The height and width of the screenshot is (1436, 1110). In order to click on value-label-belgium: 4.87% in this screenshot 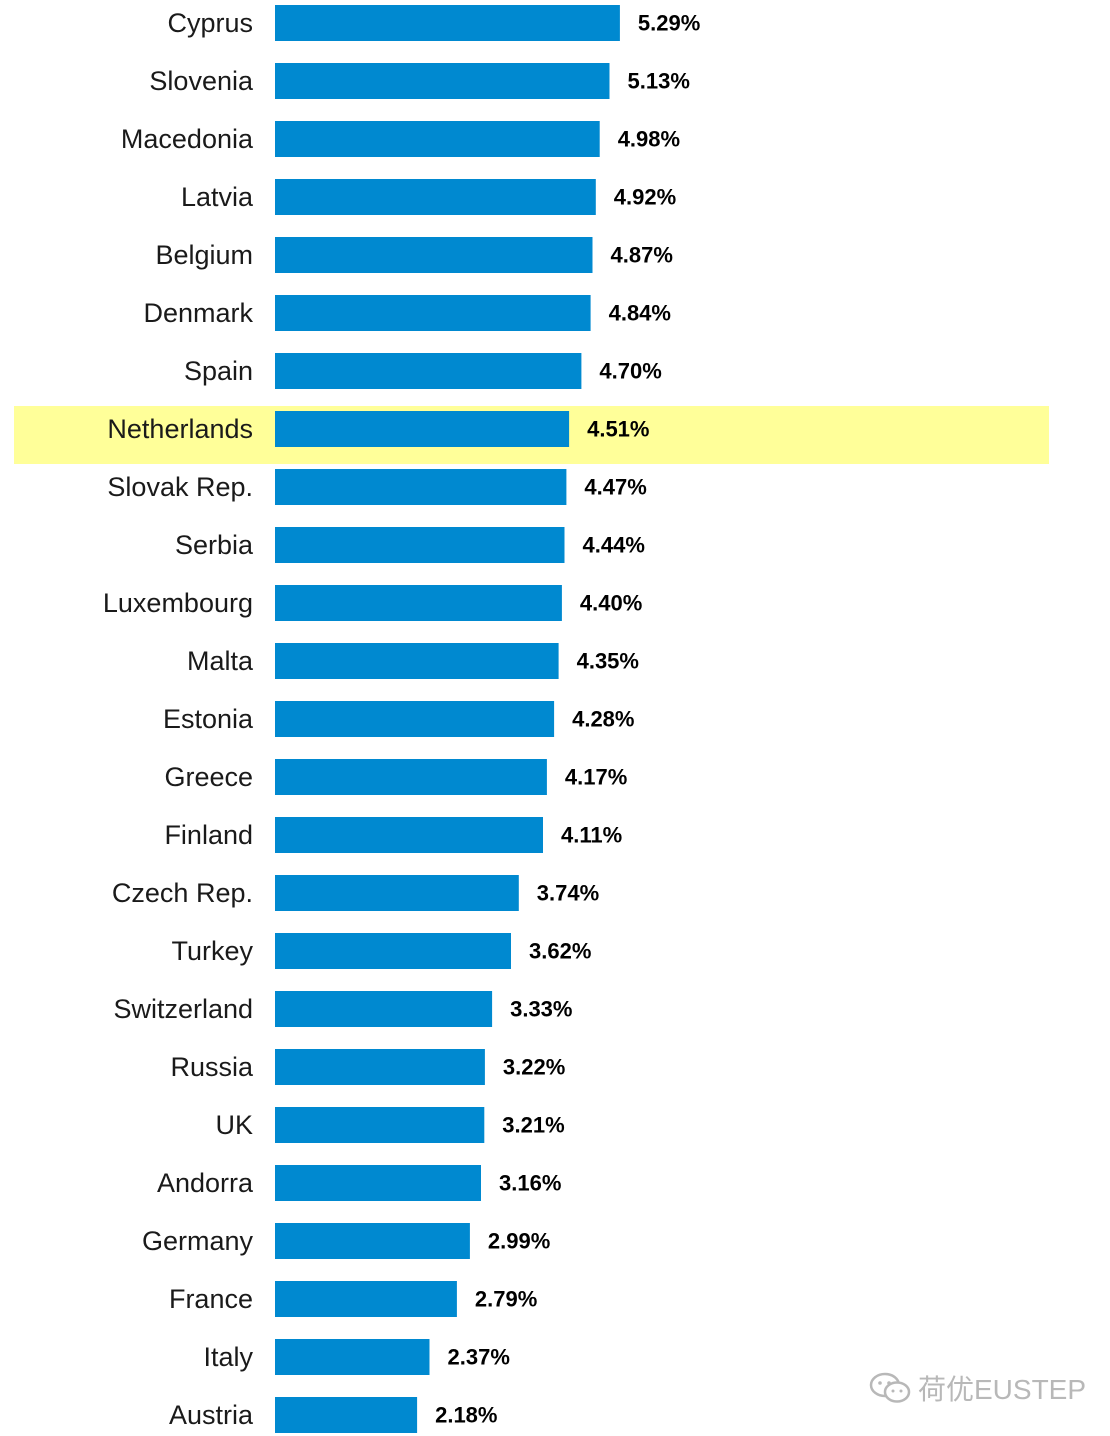, I will do `click(642, 255)`.